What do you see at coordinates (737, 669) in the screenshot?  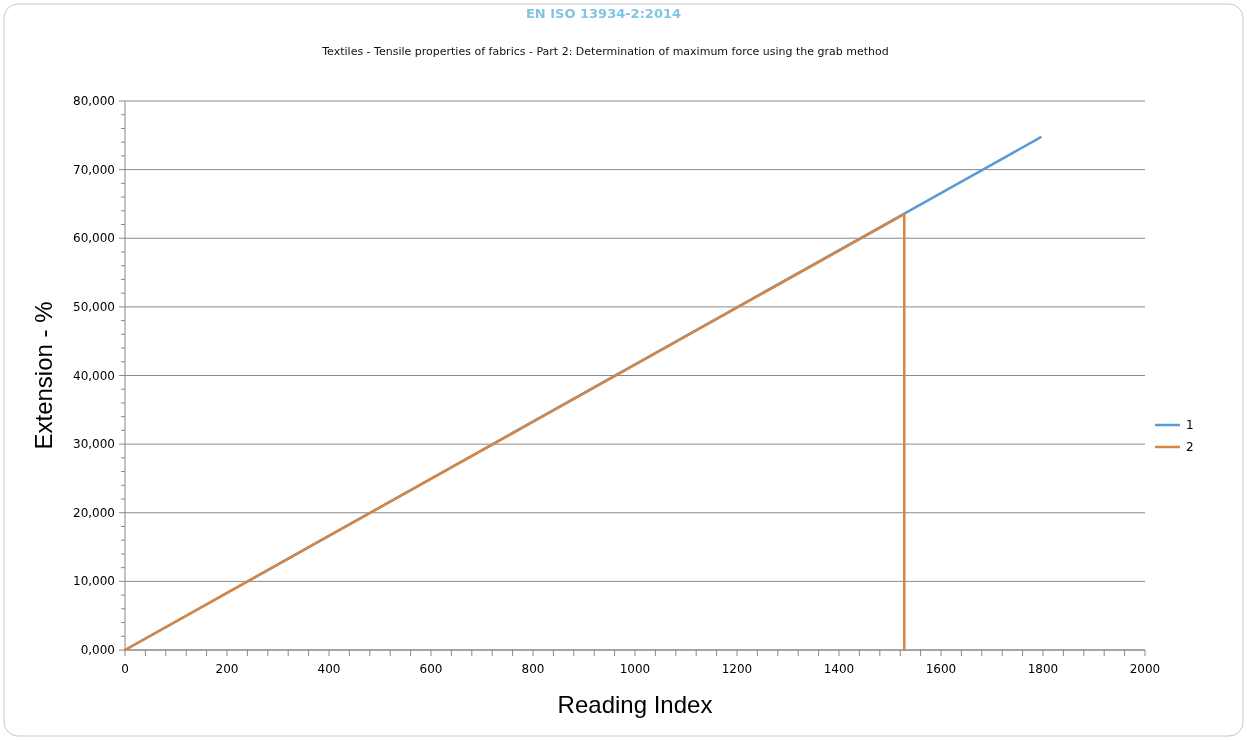 I see `x-tick-label: 1200` at bounding box center [737, 669].